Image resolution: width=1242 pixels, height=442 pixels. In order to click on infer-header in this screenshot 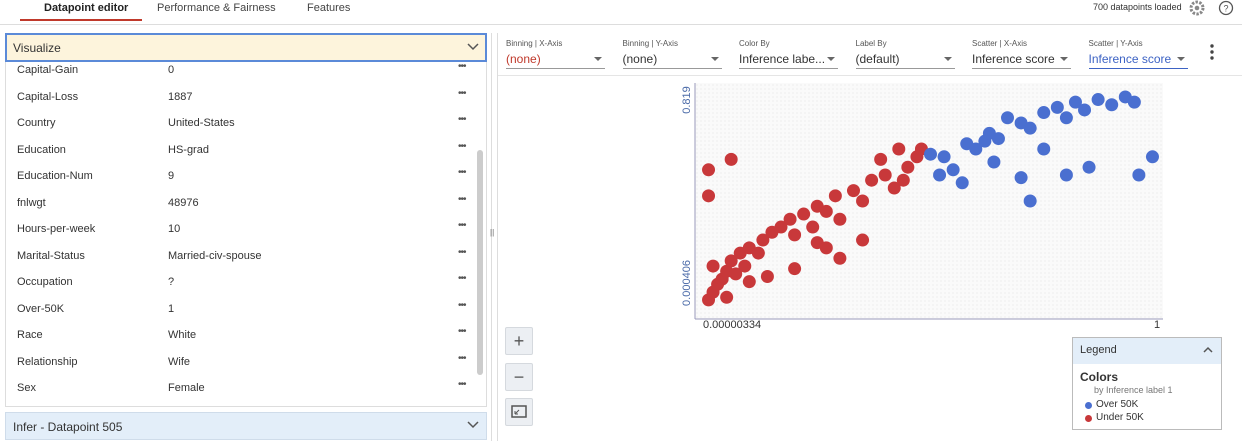, I will do `click(246, 426)`.